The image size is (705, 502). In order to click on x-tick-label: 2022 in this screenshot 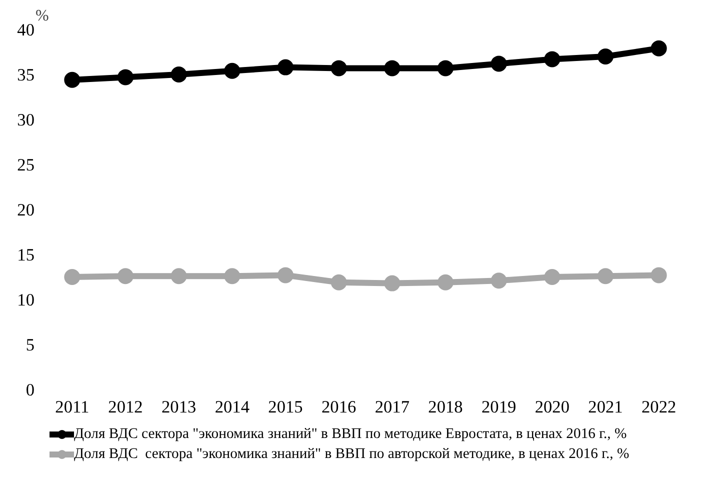, I will do `click(659, 407)`.